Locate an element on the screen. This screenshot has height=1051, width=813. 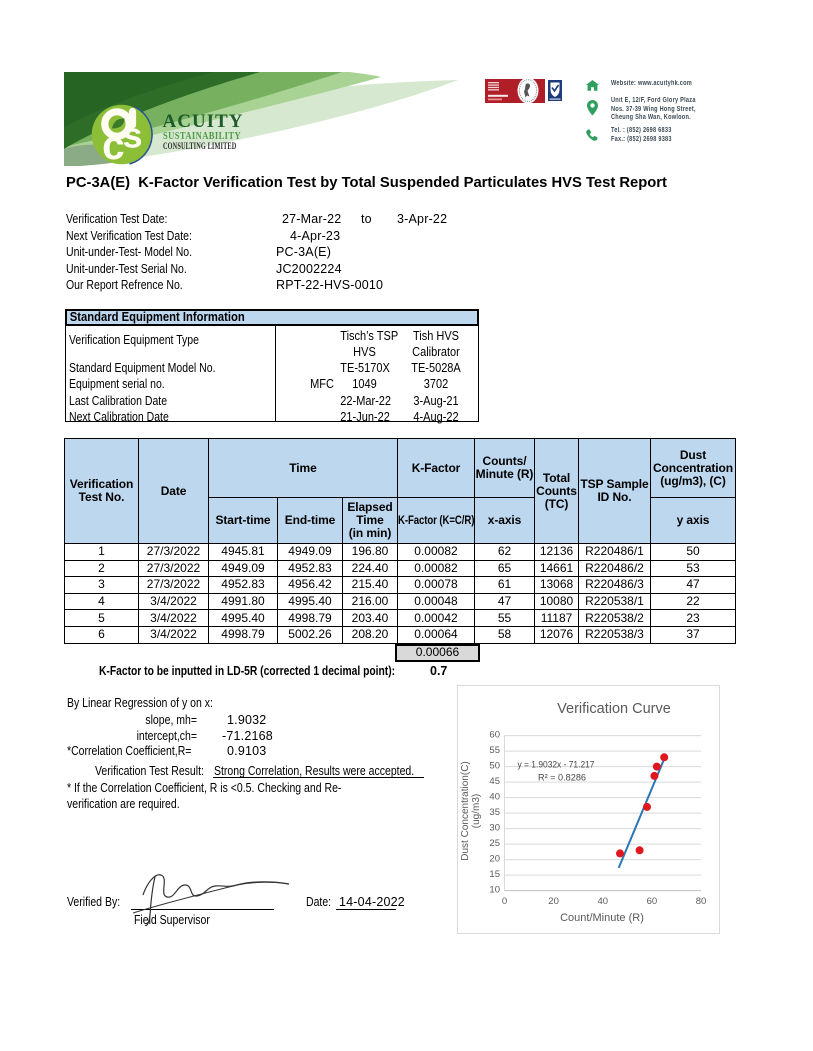
svg-text: y = 1.9032x - 71.217 is located at coordinates (556, 765).